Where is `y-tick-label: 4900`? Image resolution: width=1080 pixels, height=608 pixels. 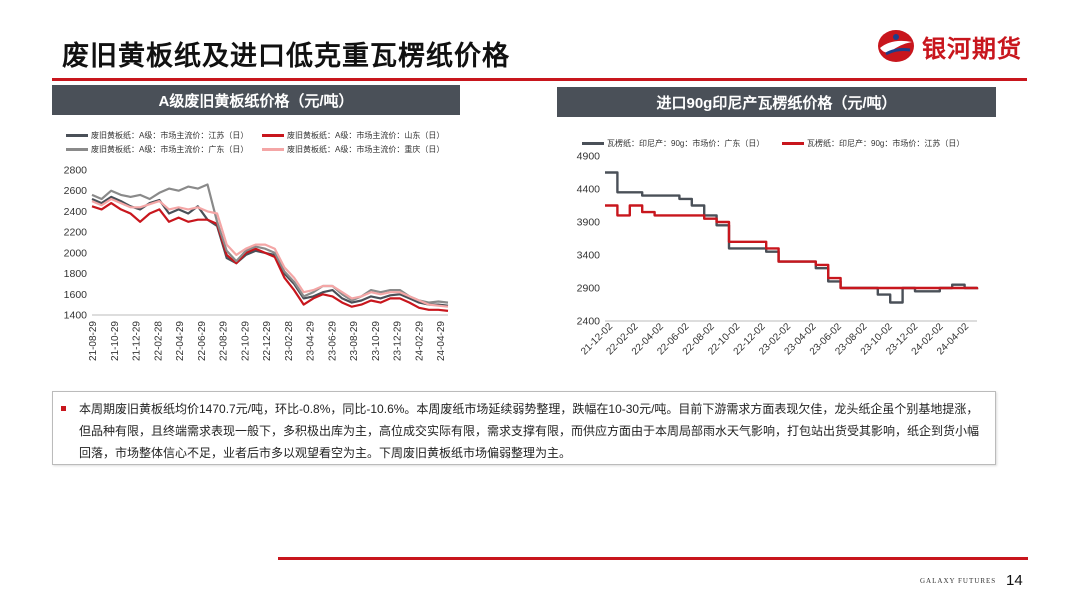
y-tick-label: 4900 is located at coordinates (589, 157).